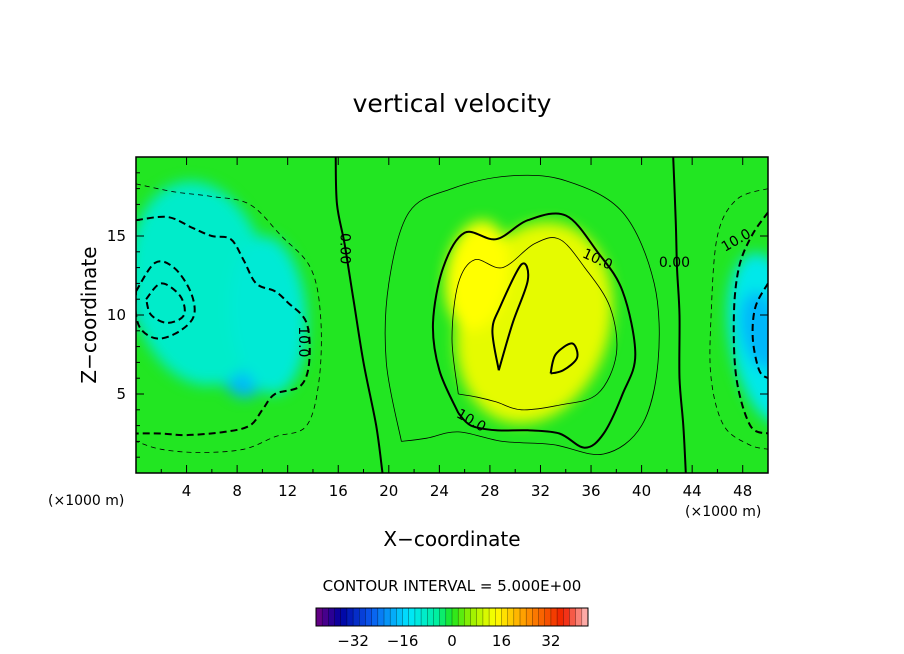 The image size is (904, 654). I want to click on colorbar-cells, so click(452, 617).